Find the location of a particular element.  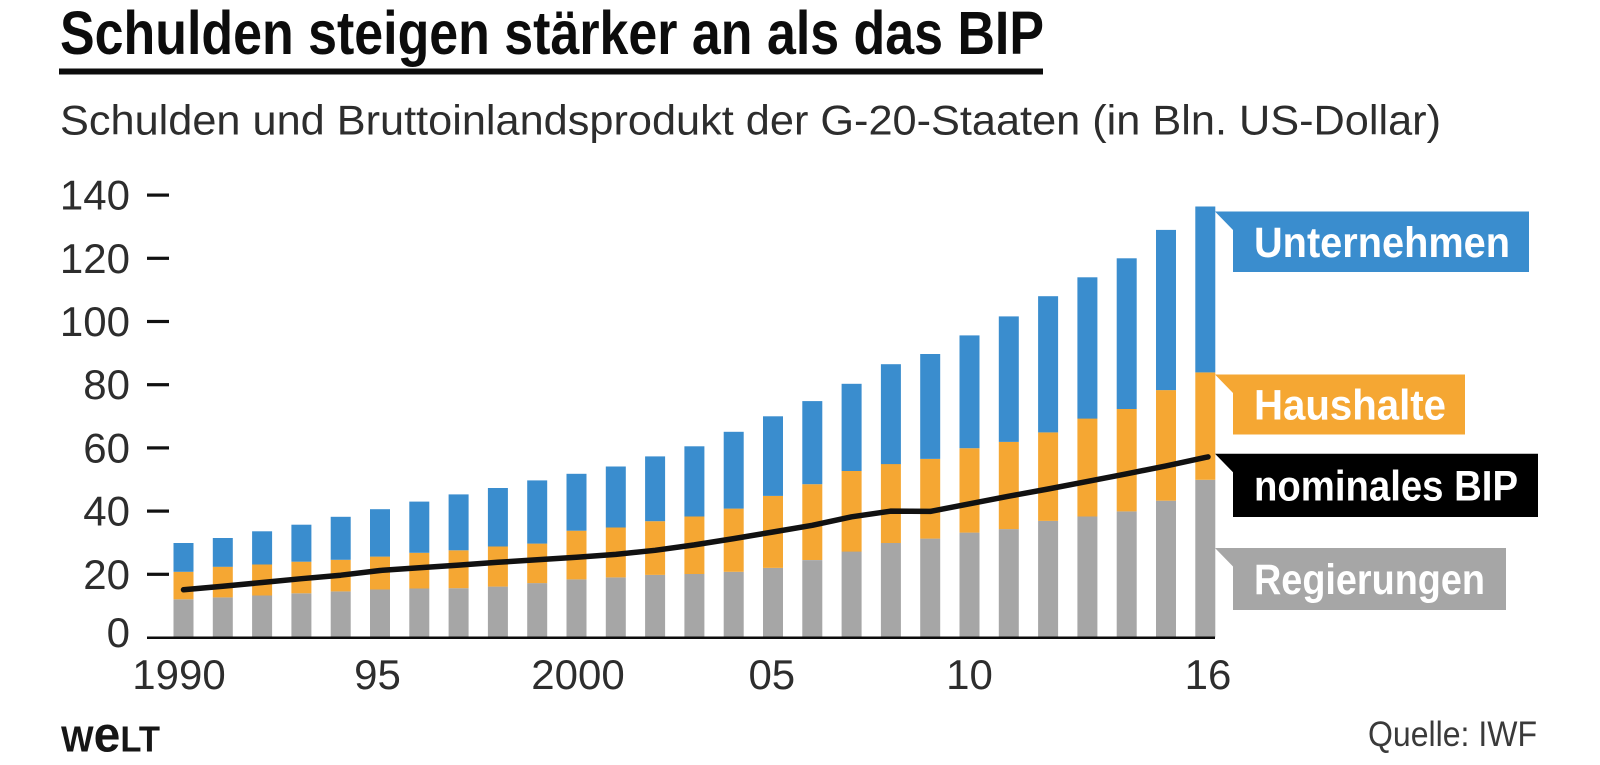

svg-text: Unternehmen is located at coordinates (1382, 243).